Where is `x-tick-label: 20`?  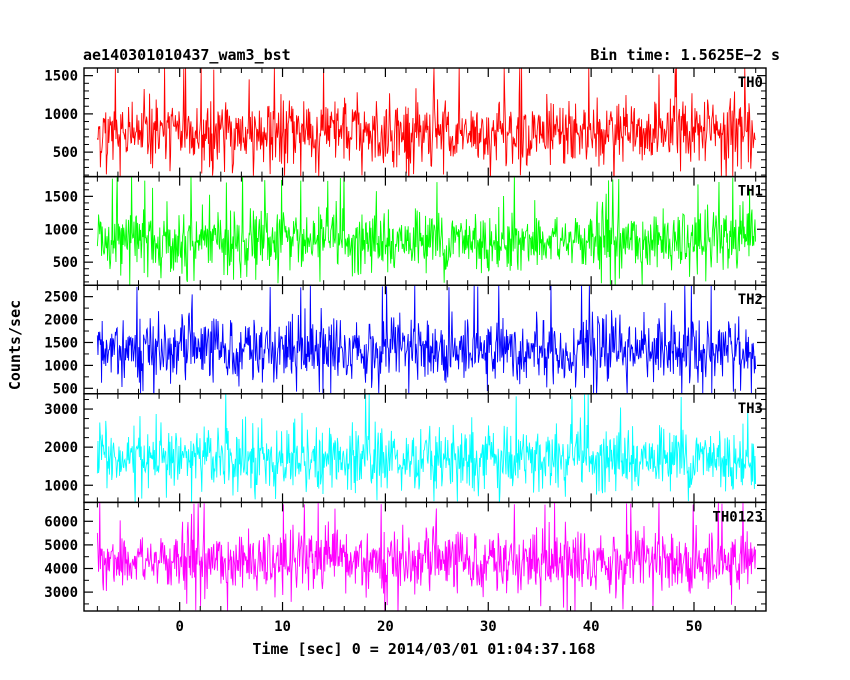 x-tick-label: 20 is located at coordinates (385, 627).